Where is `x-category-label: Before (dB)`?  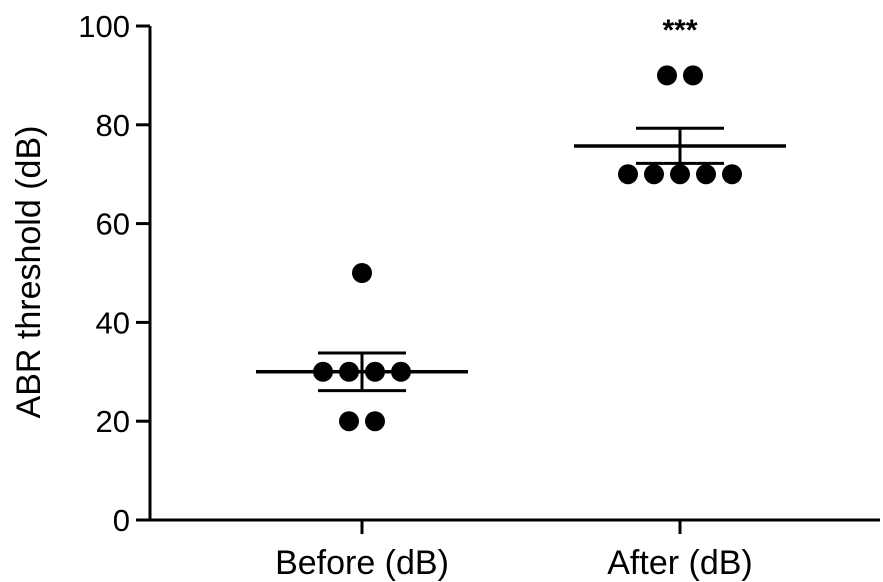 x-category-label: Before (dB) is located at coordinates (362, 563).